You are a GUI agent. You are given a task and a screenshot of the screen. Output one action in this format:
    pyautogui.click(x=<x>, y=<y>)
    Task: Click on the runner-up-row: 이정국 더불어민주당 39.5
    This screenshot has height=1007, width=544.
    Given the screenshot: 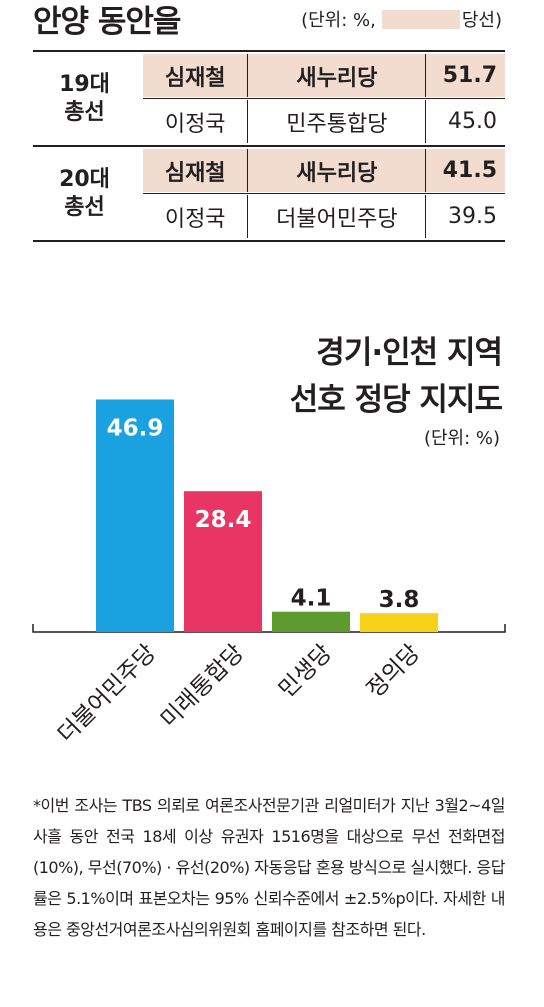 What is the action you would take?
    pyautogui.click(x=324, y=216)
    